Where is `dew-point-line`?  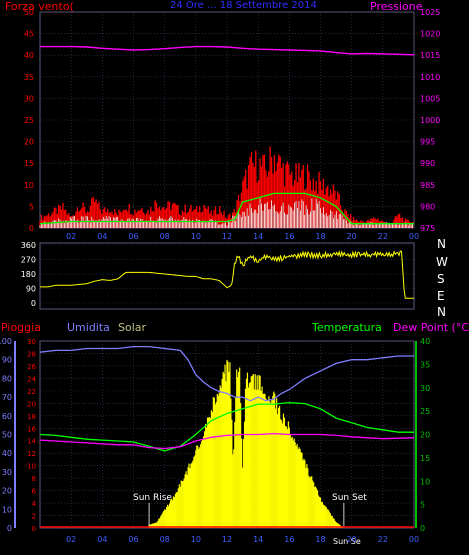 dew-point-line is located at coordinates (227, 441).